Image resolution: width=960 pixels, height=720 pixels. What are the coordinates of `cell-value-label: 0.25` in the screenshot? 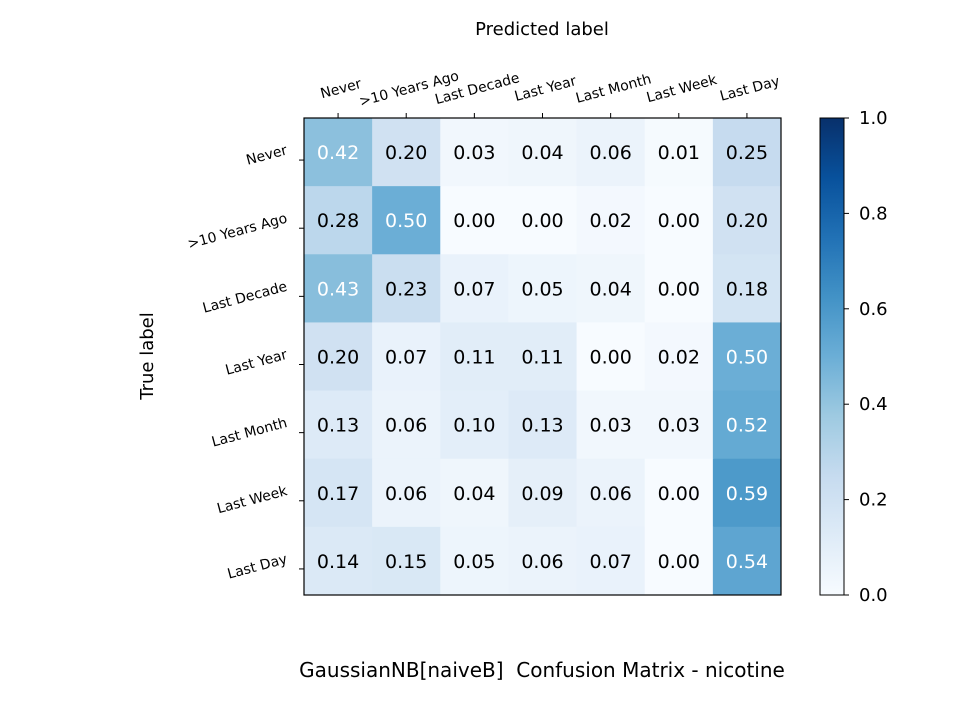 It's located at (747, 153).